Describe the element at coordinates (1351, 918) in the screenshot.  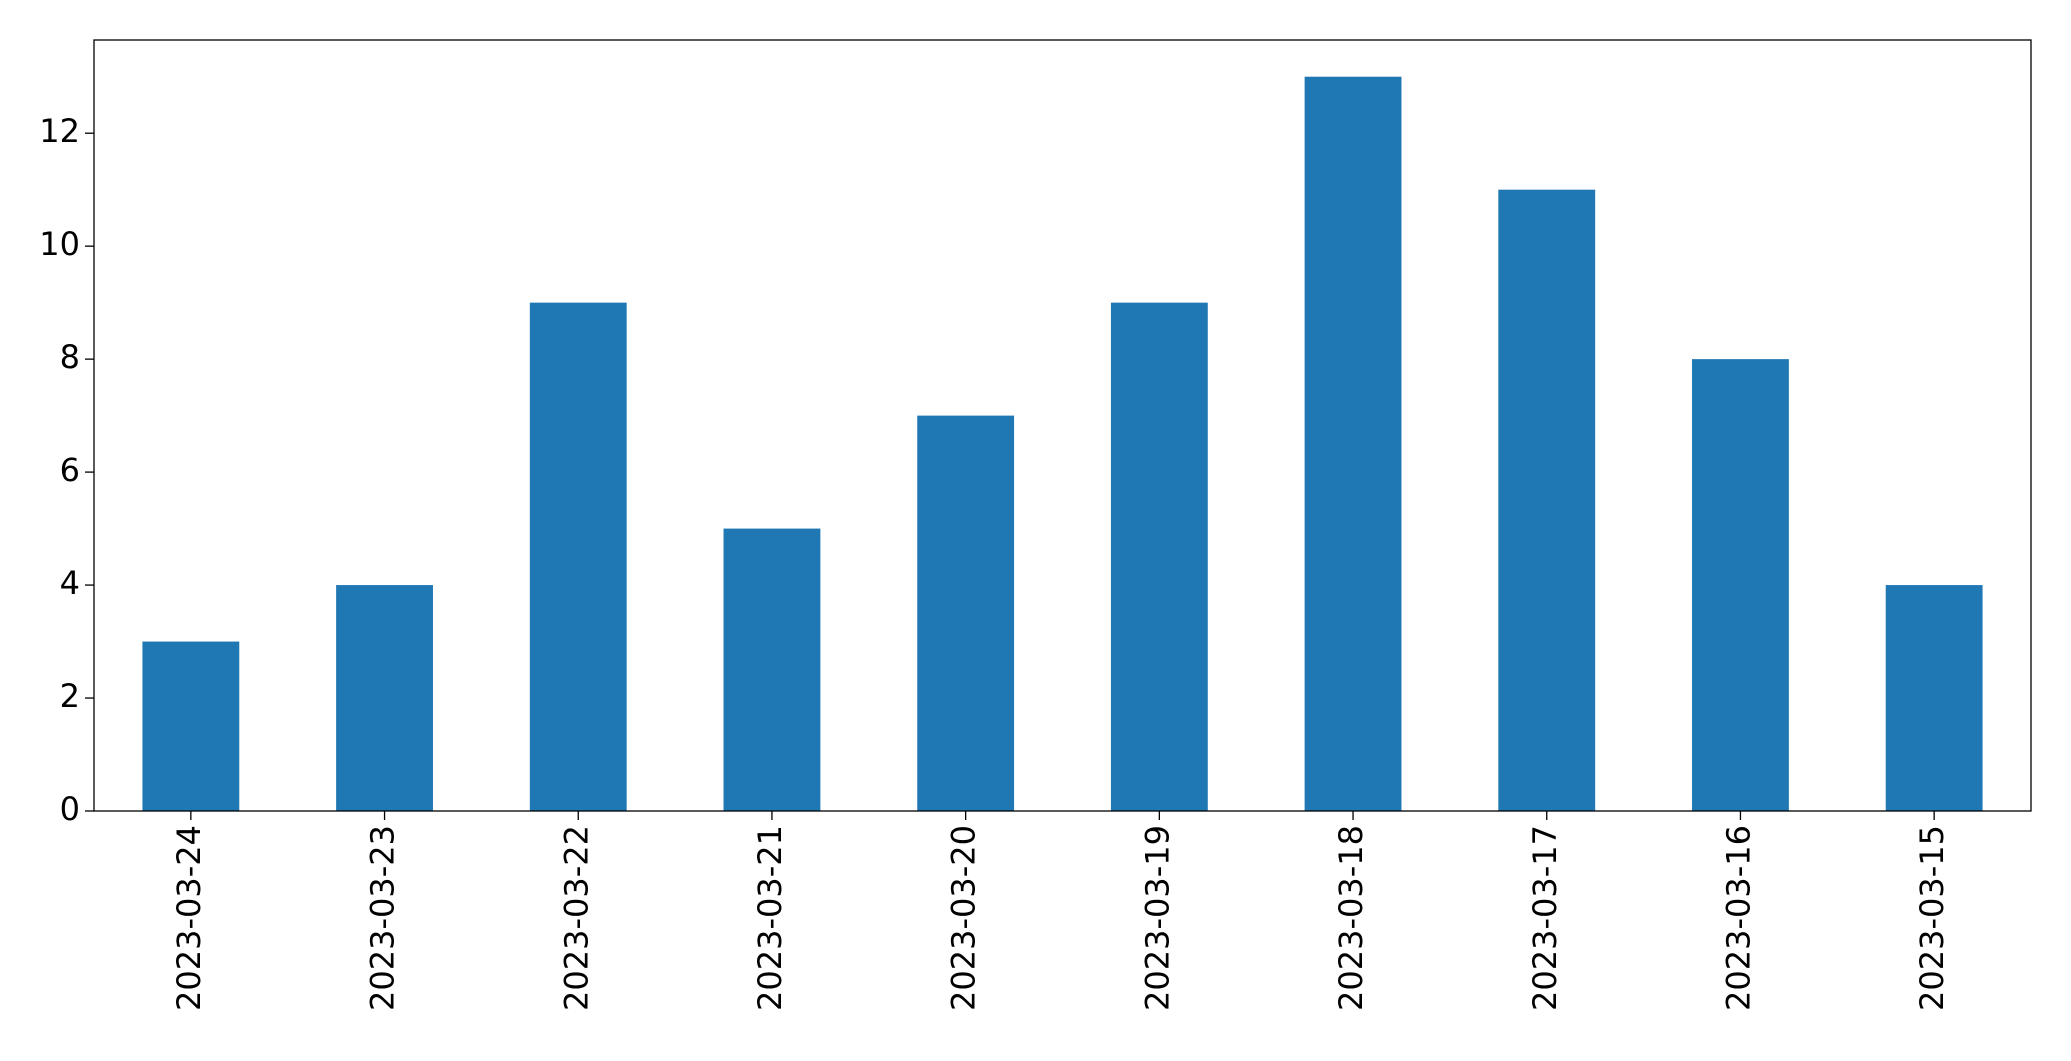
I see `x-tick-label: 2023-03-18` at that location.